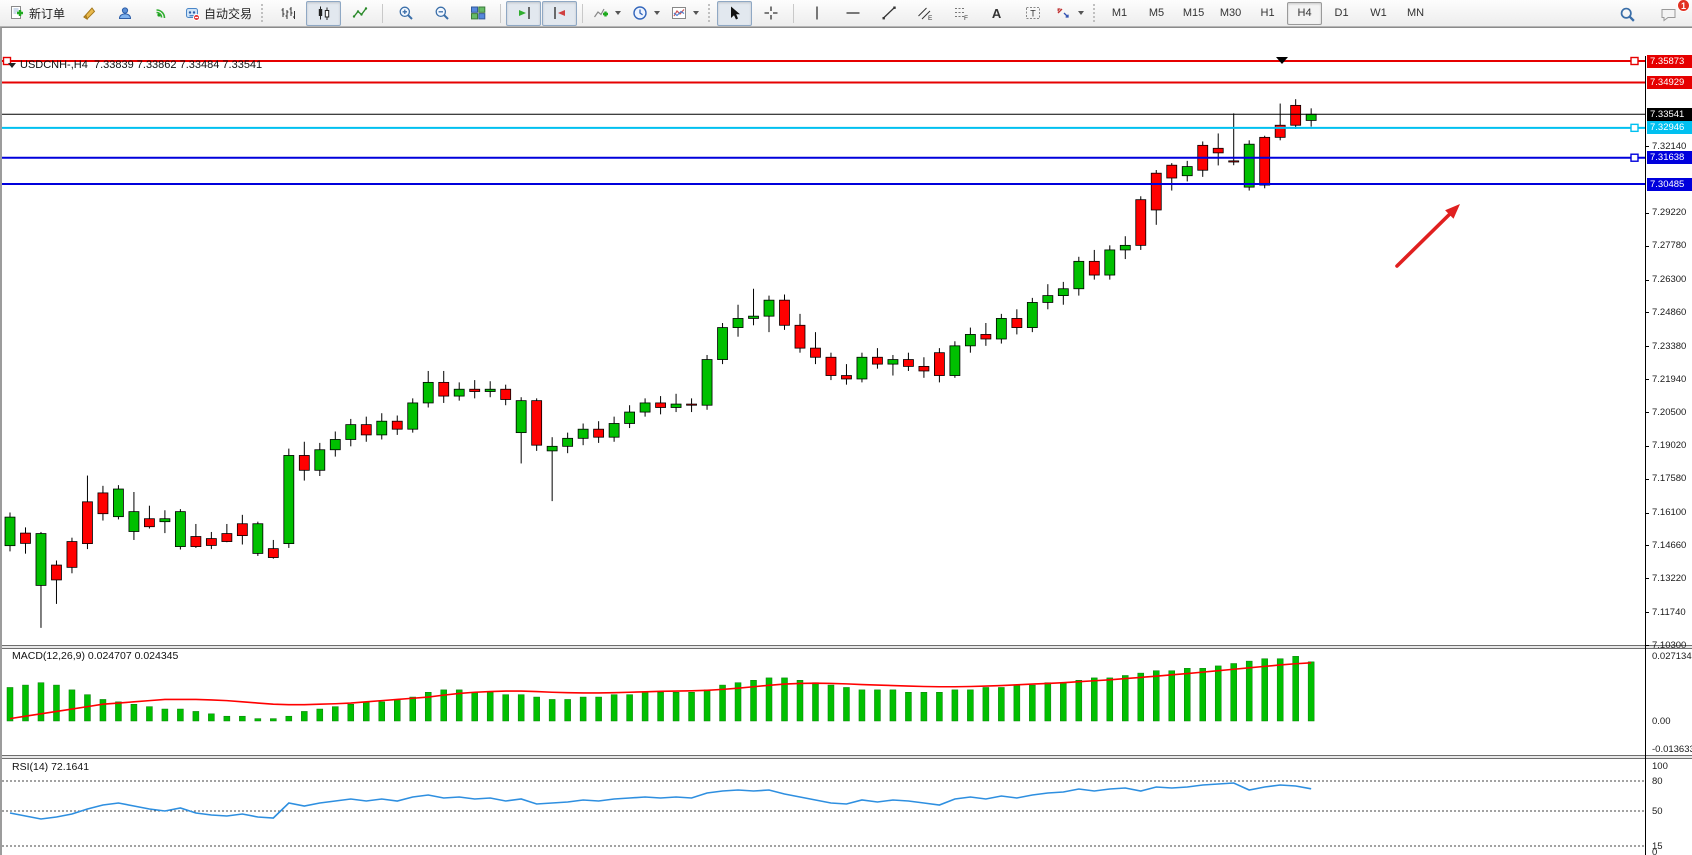  Describe the element at coordinates (1415, 13) in the screenshot. I see `timeframe-button-MN: MN` at that location.